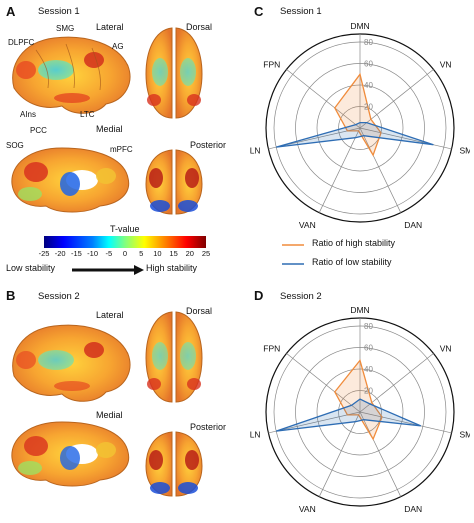 This screenshot has width=474, height=523. Describe the element at coordinates (11, 295) in the screenshot. I see `panel-b-letter: B` at that location.